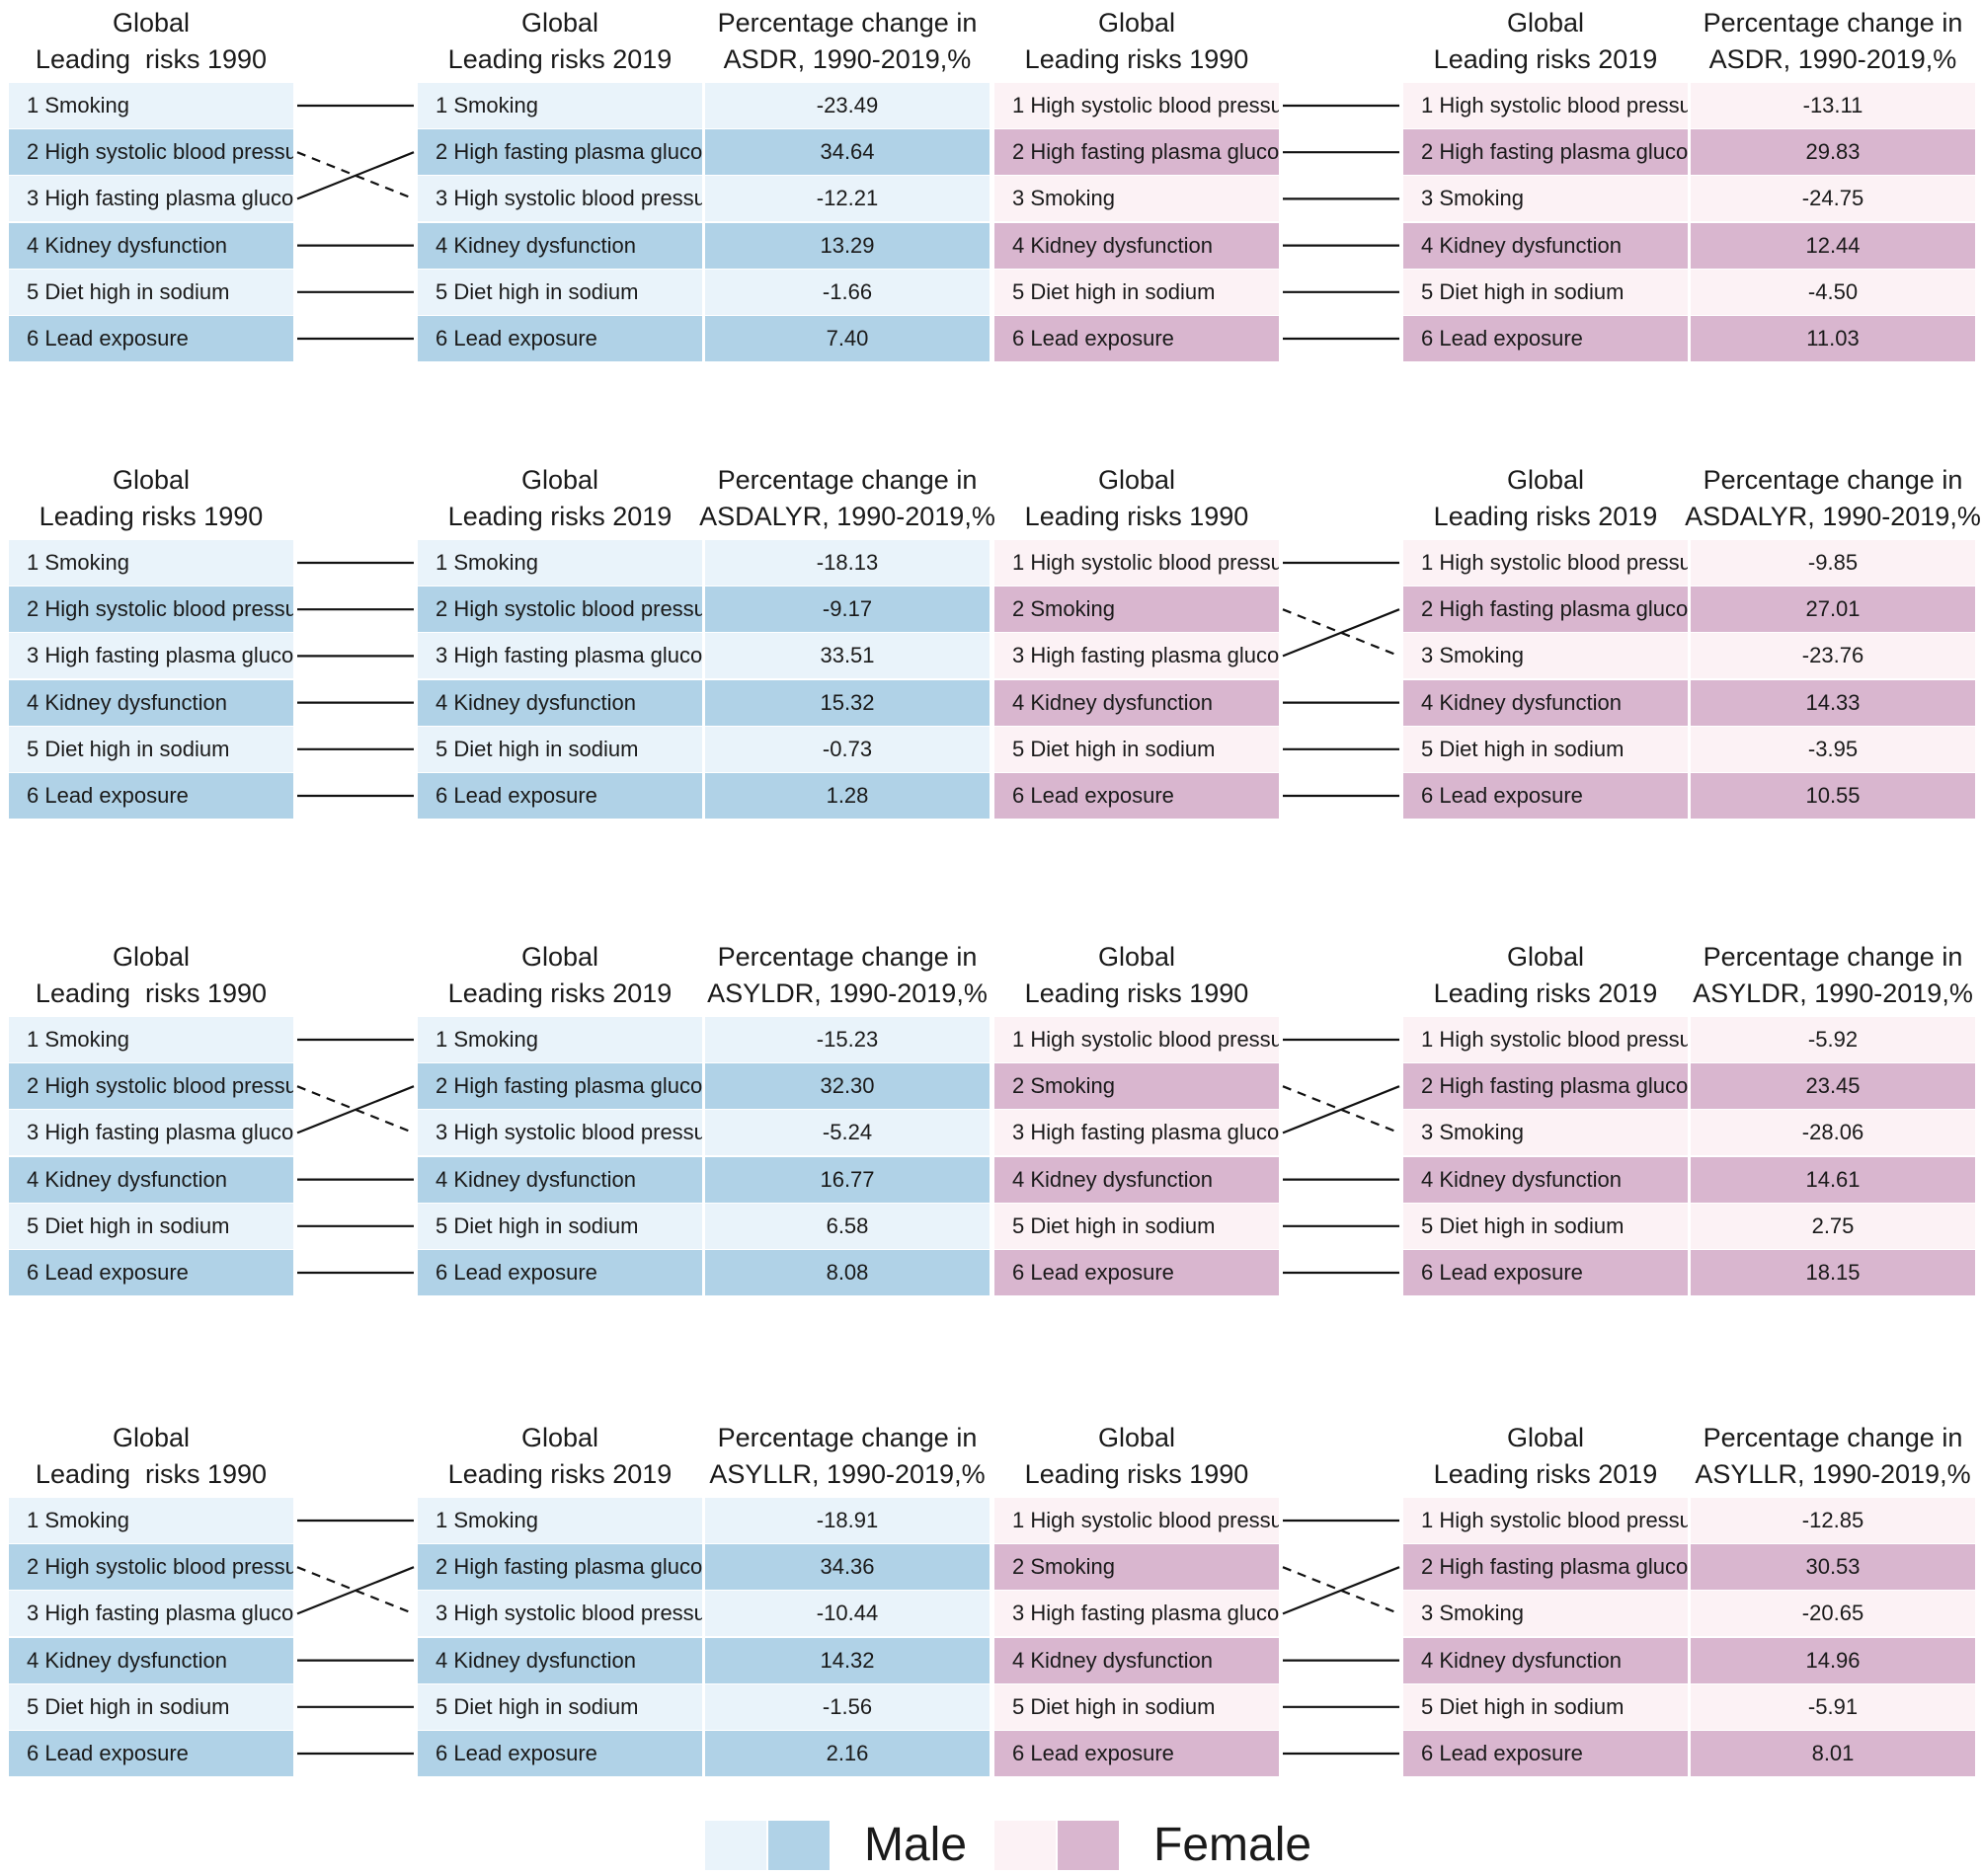  Describe the element at coordinates (1088, 1846) in the screenshot. I see `legend-swatch-female-dark` at that location.